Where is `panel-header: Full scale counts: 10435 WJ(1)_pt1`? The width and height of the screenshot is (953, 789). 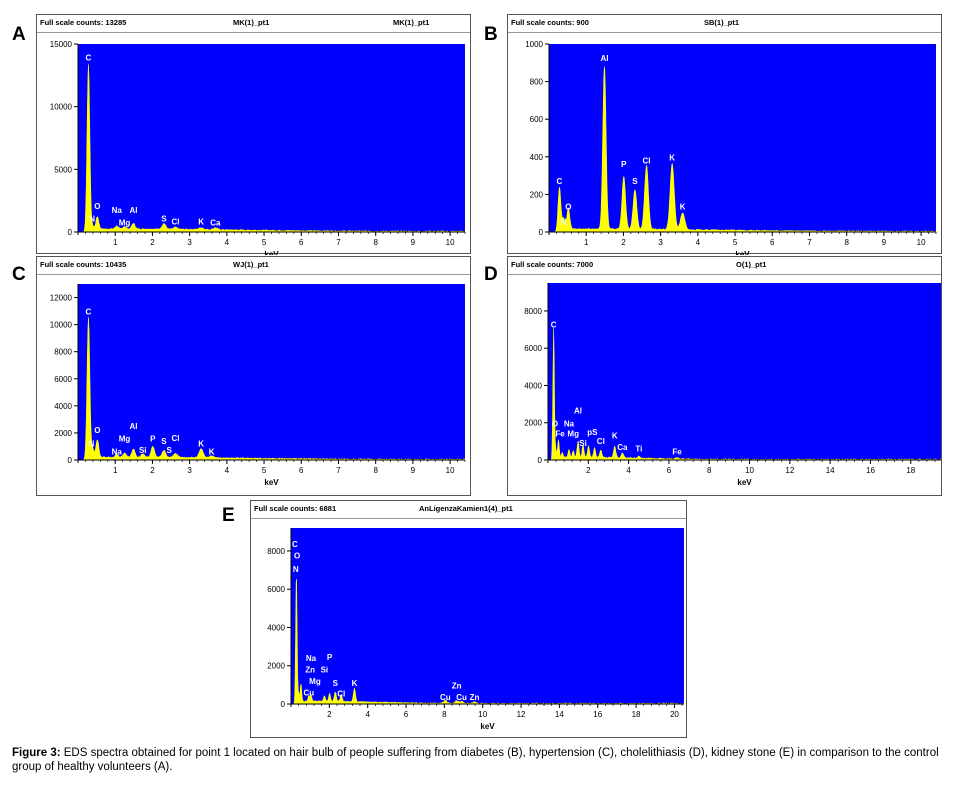
panel-header: Full scale counts: 10435 WJ(1)_pt1 is located at coordinates (253, 266).